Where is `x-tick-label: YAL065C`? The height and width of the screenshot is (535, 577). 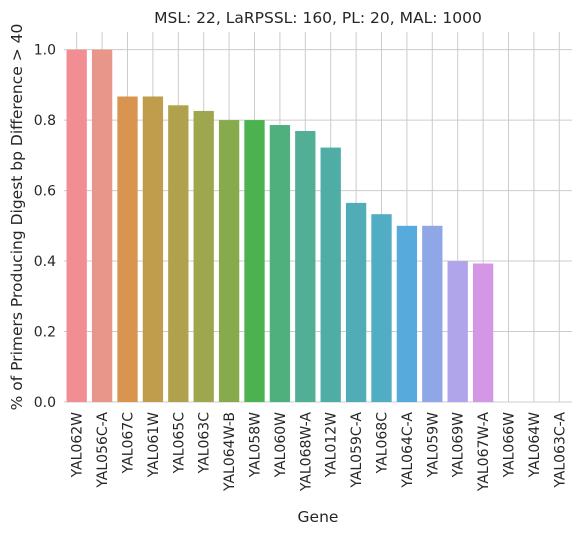 x-tick-label: YAL065C is located at coordinates (179, 443).